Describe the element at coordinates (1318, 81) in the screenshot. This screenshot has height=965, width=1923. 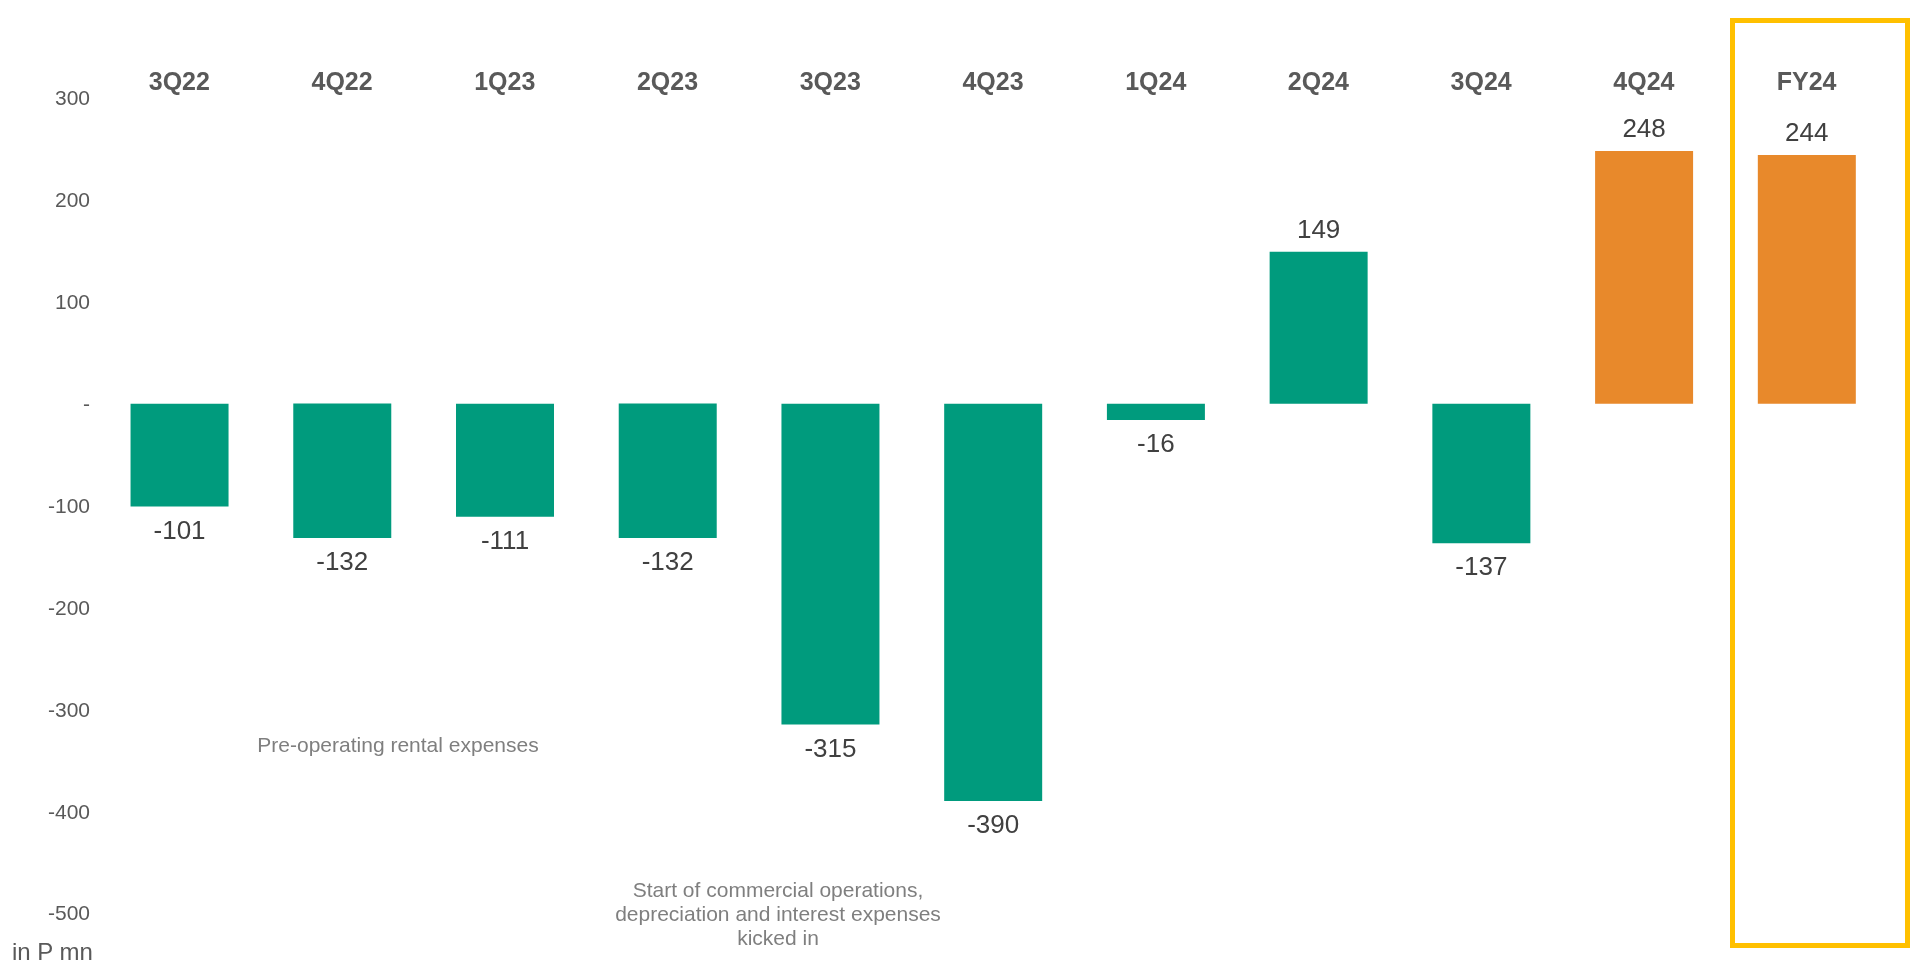
I see `x-tick-label: 2Q24` at that location.